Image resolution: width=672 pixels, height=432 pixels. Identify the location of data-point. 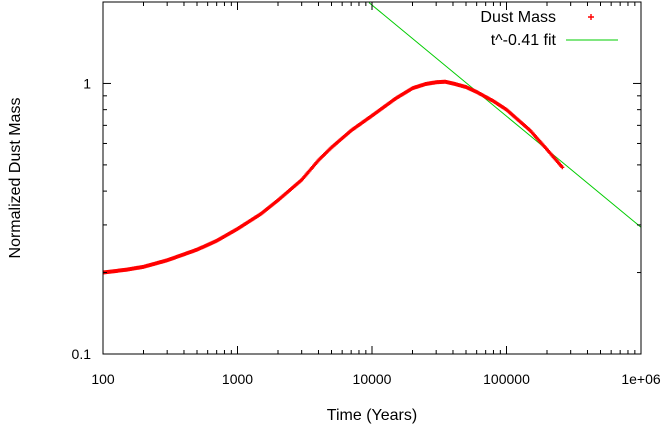
(562, 167).